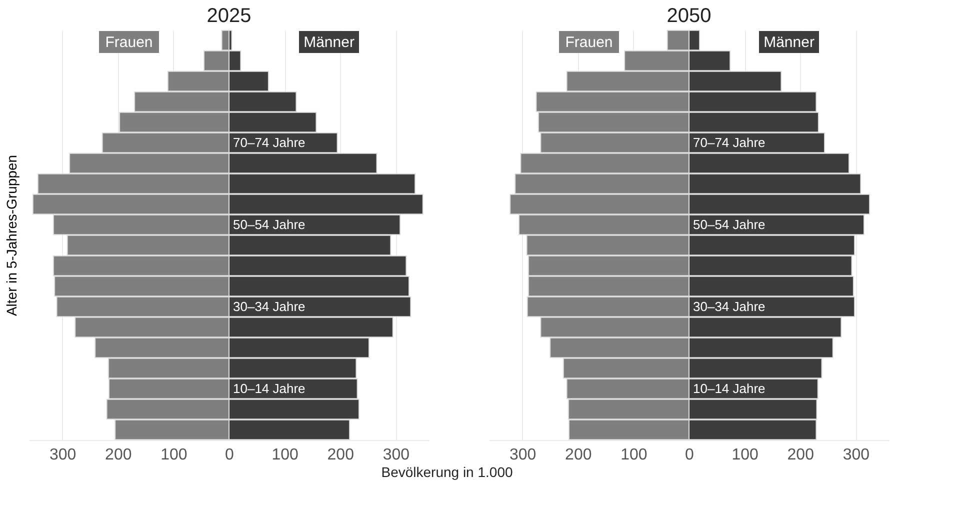  What do you see at coordinates (229, 15) in the screenshot?
I see `chart-title: 2025` at bounding box center [229, 15].